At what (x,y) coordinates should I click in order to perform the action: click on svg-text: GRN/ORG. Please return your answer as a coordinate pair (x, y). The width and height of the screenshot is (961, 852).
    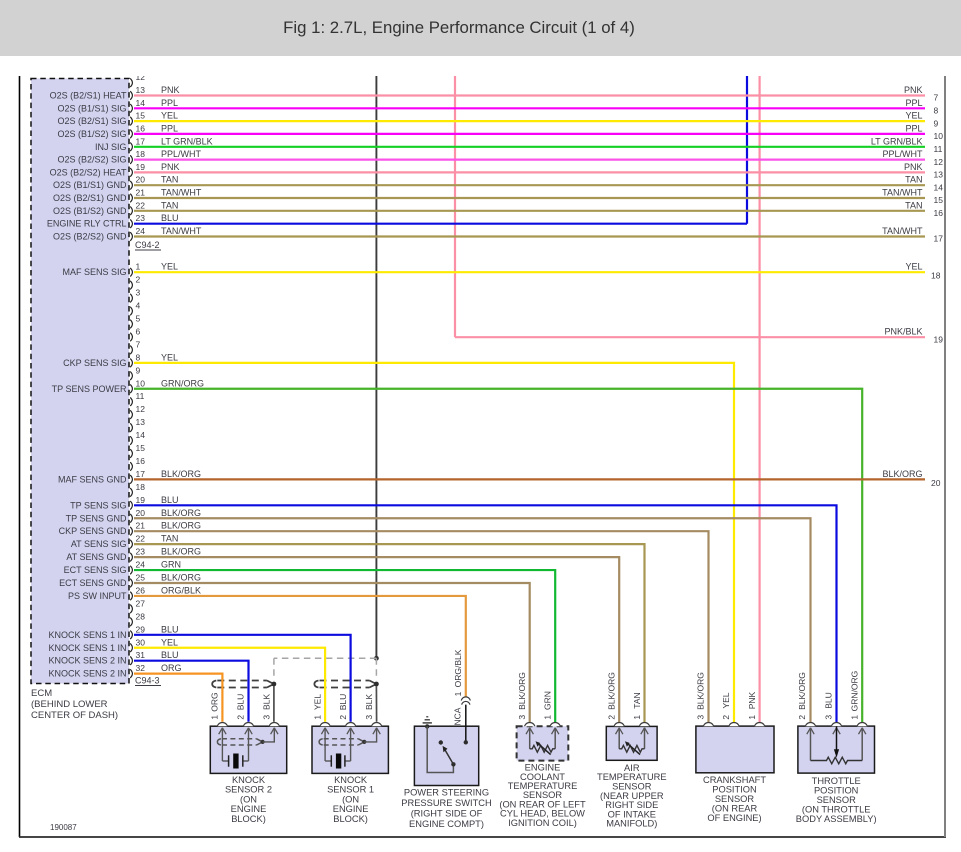
    Looking at the image, I should click on (182, 383).